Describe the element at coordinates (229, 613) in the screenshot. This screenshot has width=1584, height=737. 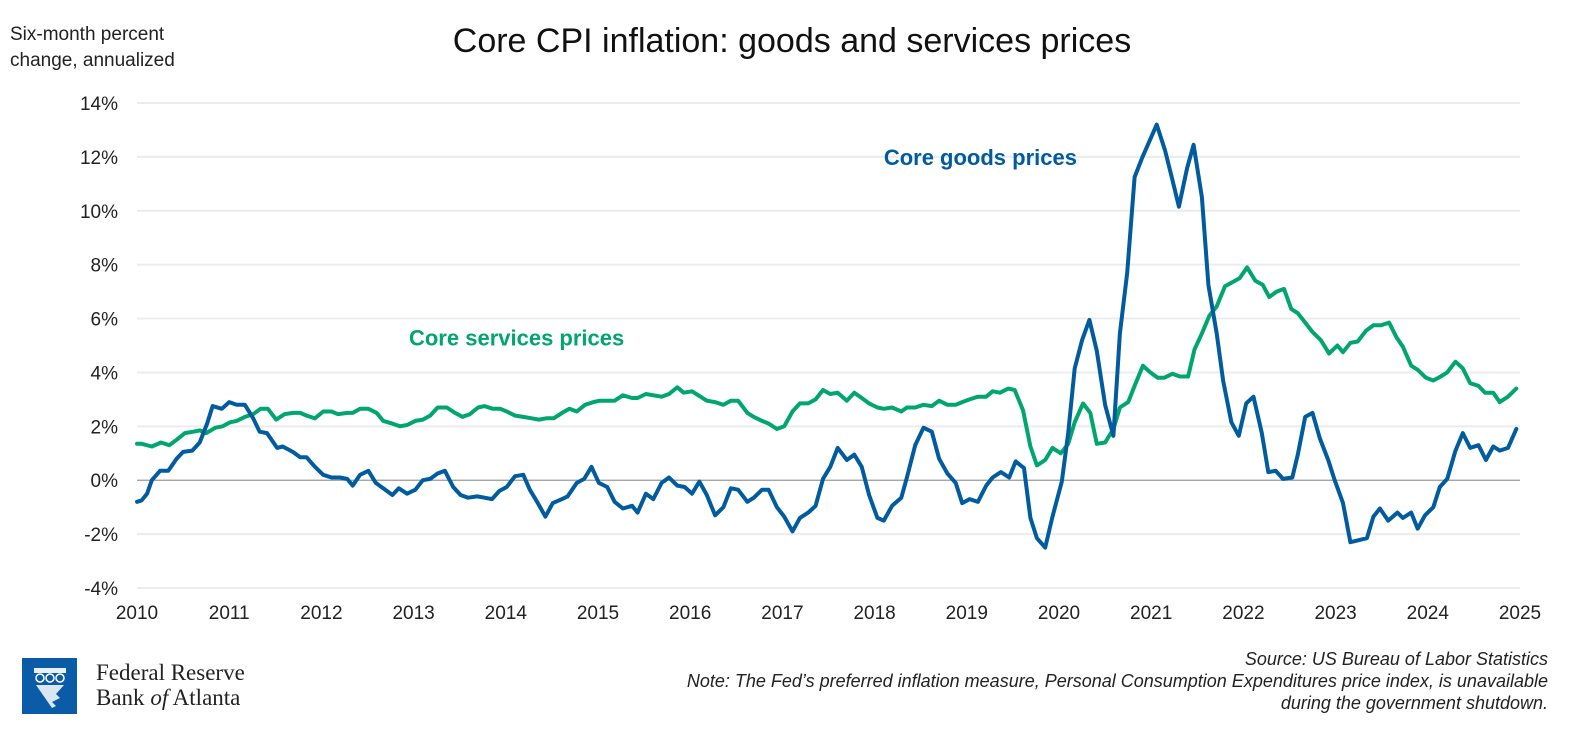
I see `x-tick-label: 2011` at that location.